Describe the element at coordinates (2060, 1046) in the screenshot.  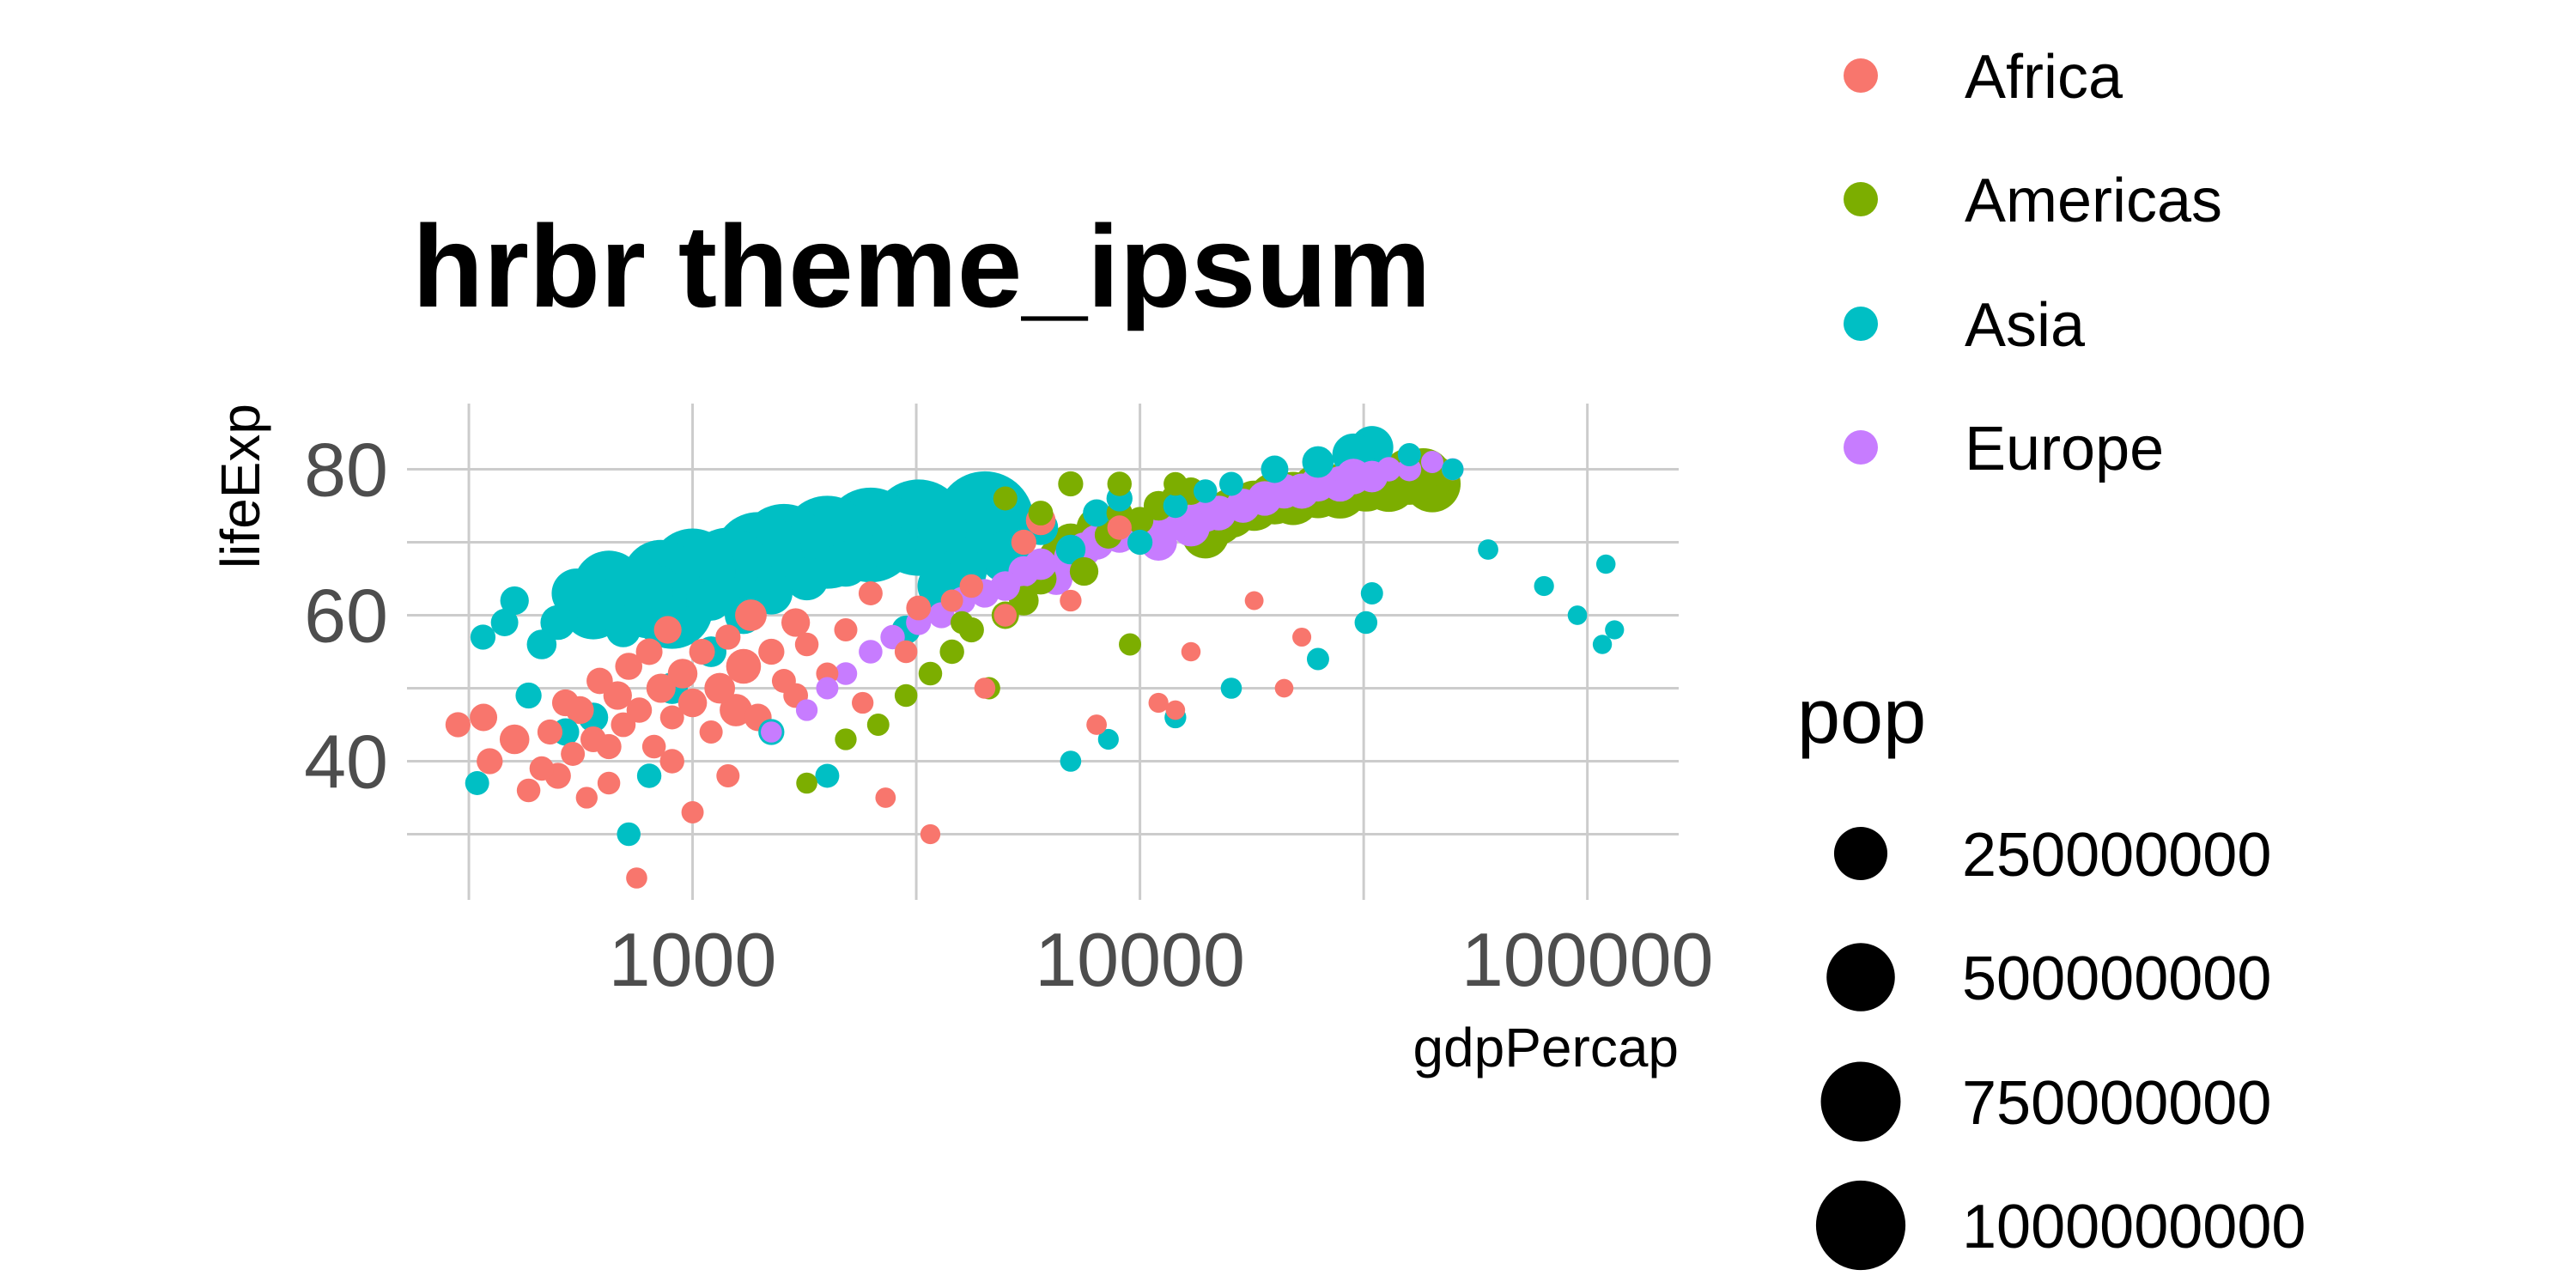
I see `size-legend: 250000000 500000000 750000000 1000000000` at that location.